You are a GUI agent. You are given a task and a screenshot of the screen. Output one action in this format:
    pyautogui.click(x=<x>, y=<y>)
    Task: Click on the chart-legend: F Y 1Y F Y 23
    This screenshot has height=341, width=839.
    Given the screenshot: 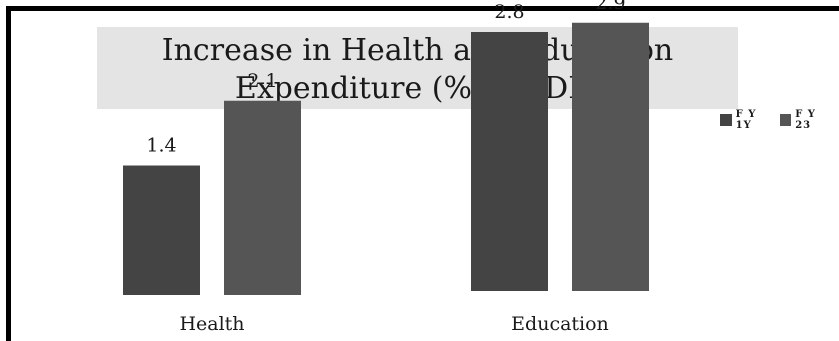 What is the action you would take?
    pyautogui.click(x=779, y=120)
    